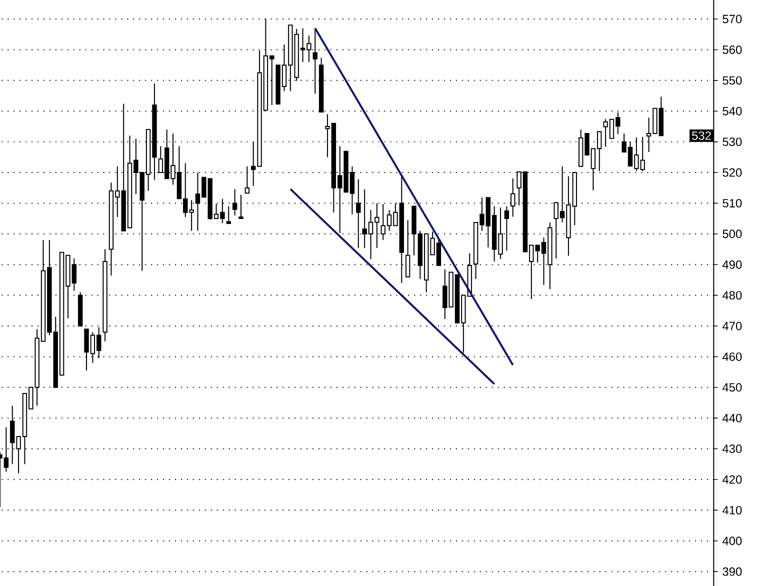 The width and height of the screenshot is (782, 586). What do you see at coordinates (732, 510) in the screenshot?
I see `y-tick-label: 410` at bounding box center [732, 510].